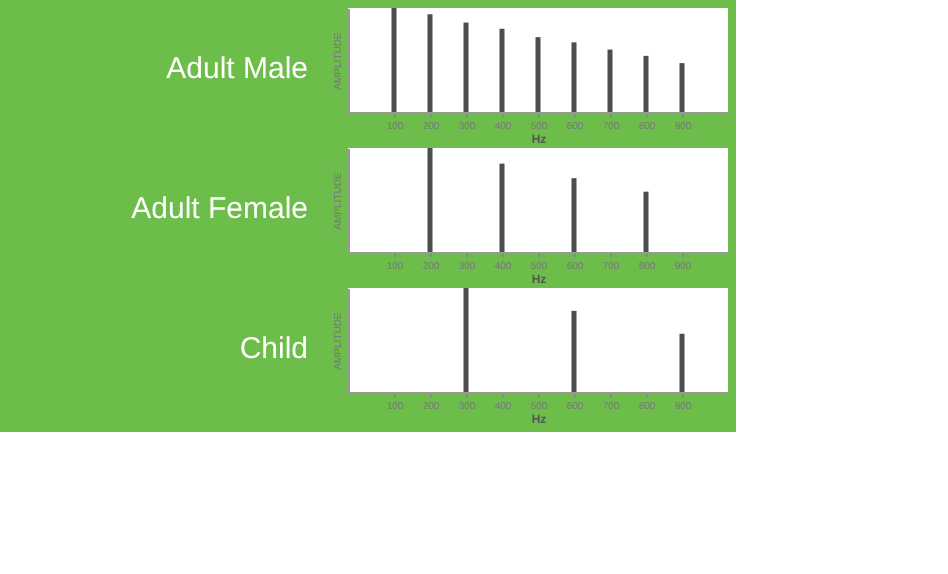  Describe the element at coordinates (237, 69) in the screenshot. I see `text: Adult Male` at that location.